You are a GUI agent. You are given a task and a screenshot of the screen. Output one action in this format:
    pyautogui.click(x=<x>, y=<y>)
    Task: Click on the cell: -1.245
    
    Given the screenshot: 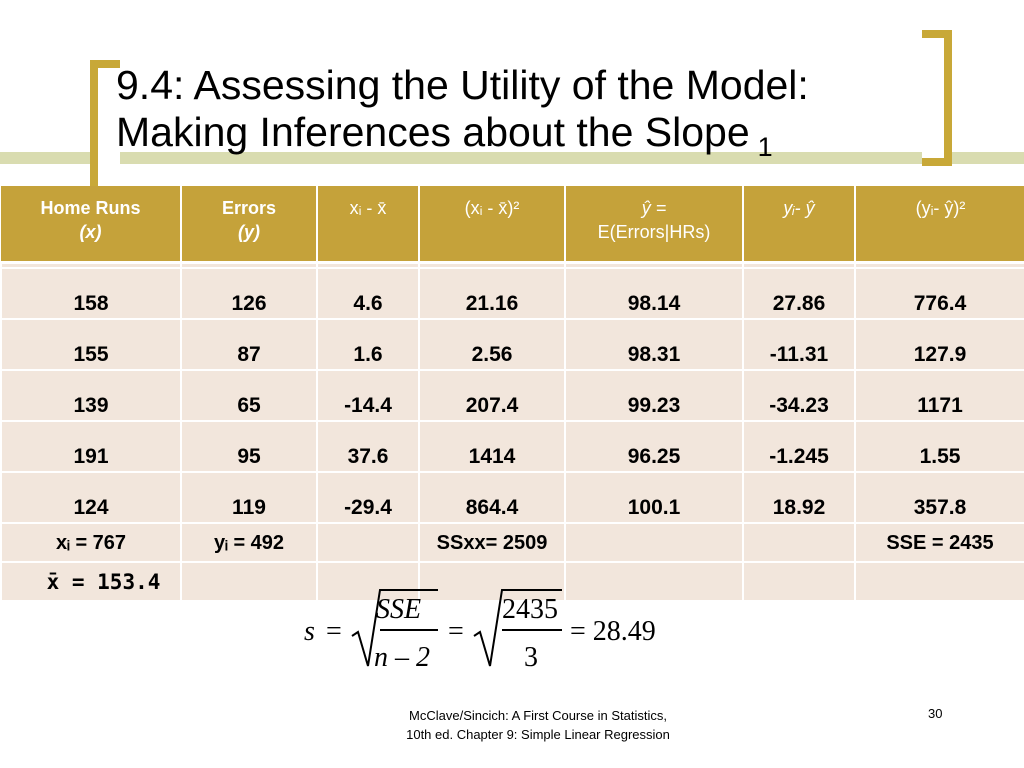 What is the action you would take?
    pyautogui.click(x=799, y=446)
    